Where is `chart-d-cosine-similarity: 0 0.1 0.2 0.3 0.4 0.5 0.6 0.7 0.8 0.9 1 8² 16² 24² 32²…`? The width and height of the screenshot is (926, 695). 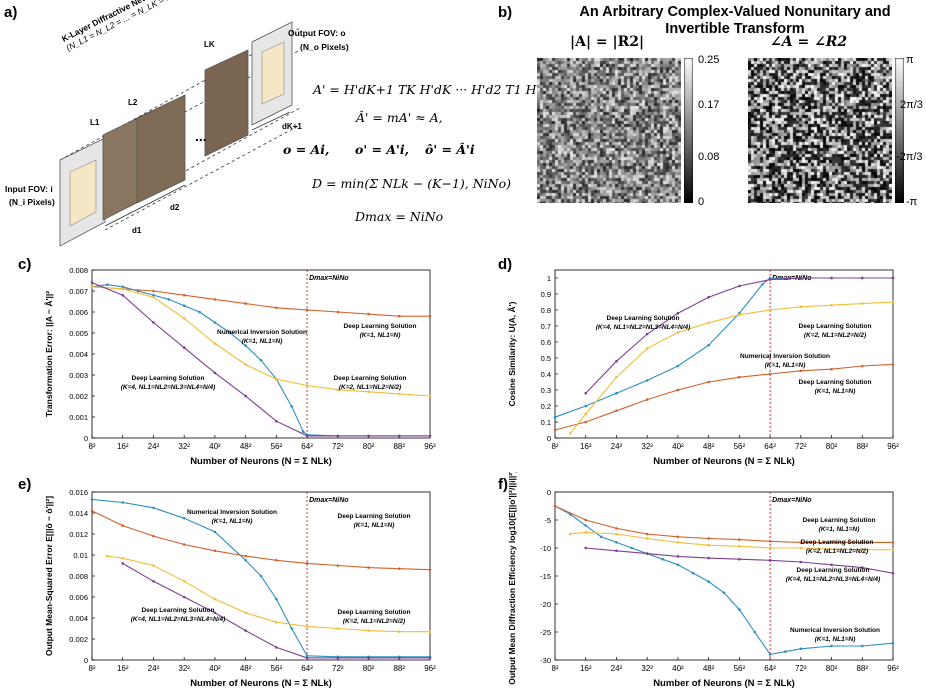
chart-d-cosine-similarity: 0 0.1 0.2 0.3 0.4 0.5 0.6 0.7 0.8 0.9 1 8² 16² 24² 32²… is located at coordinates (702, 368).